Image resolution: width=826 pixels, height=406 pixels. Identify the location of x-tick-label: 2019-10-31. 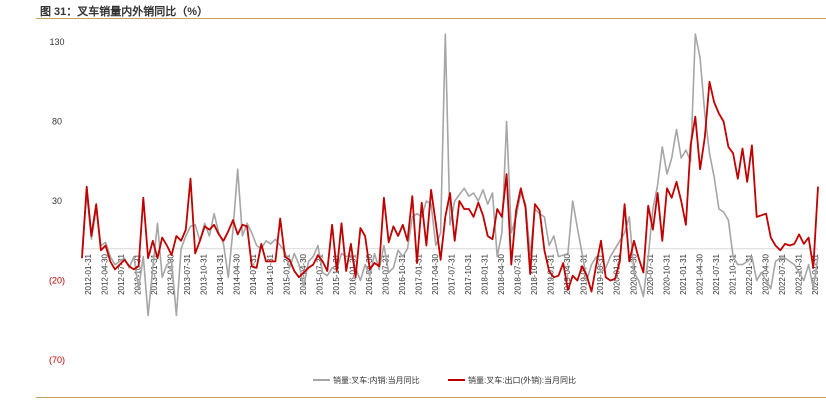
(600, 273).